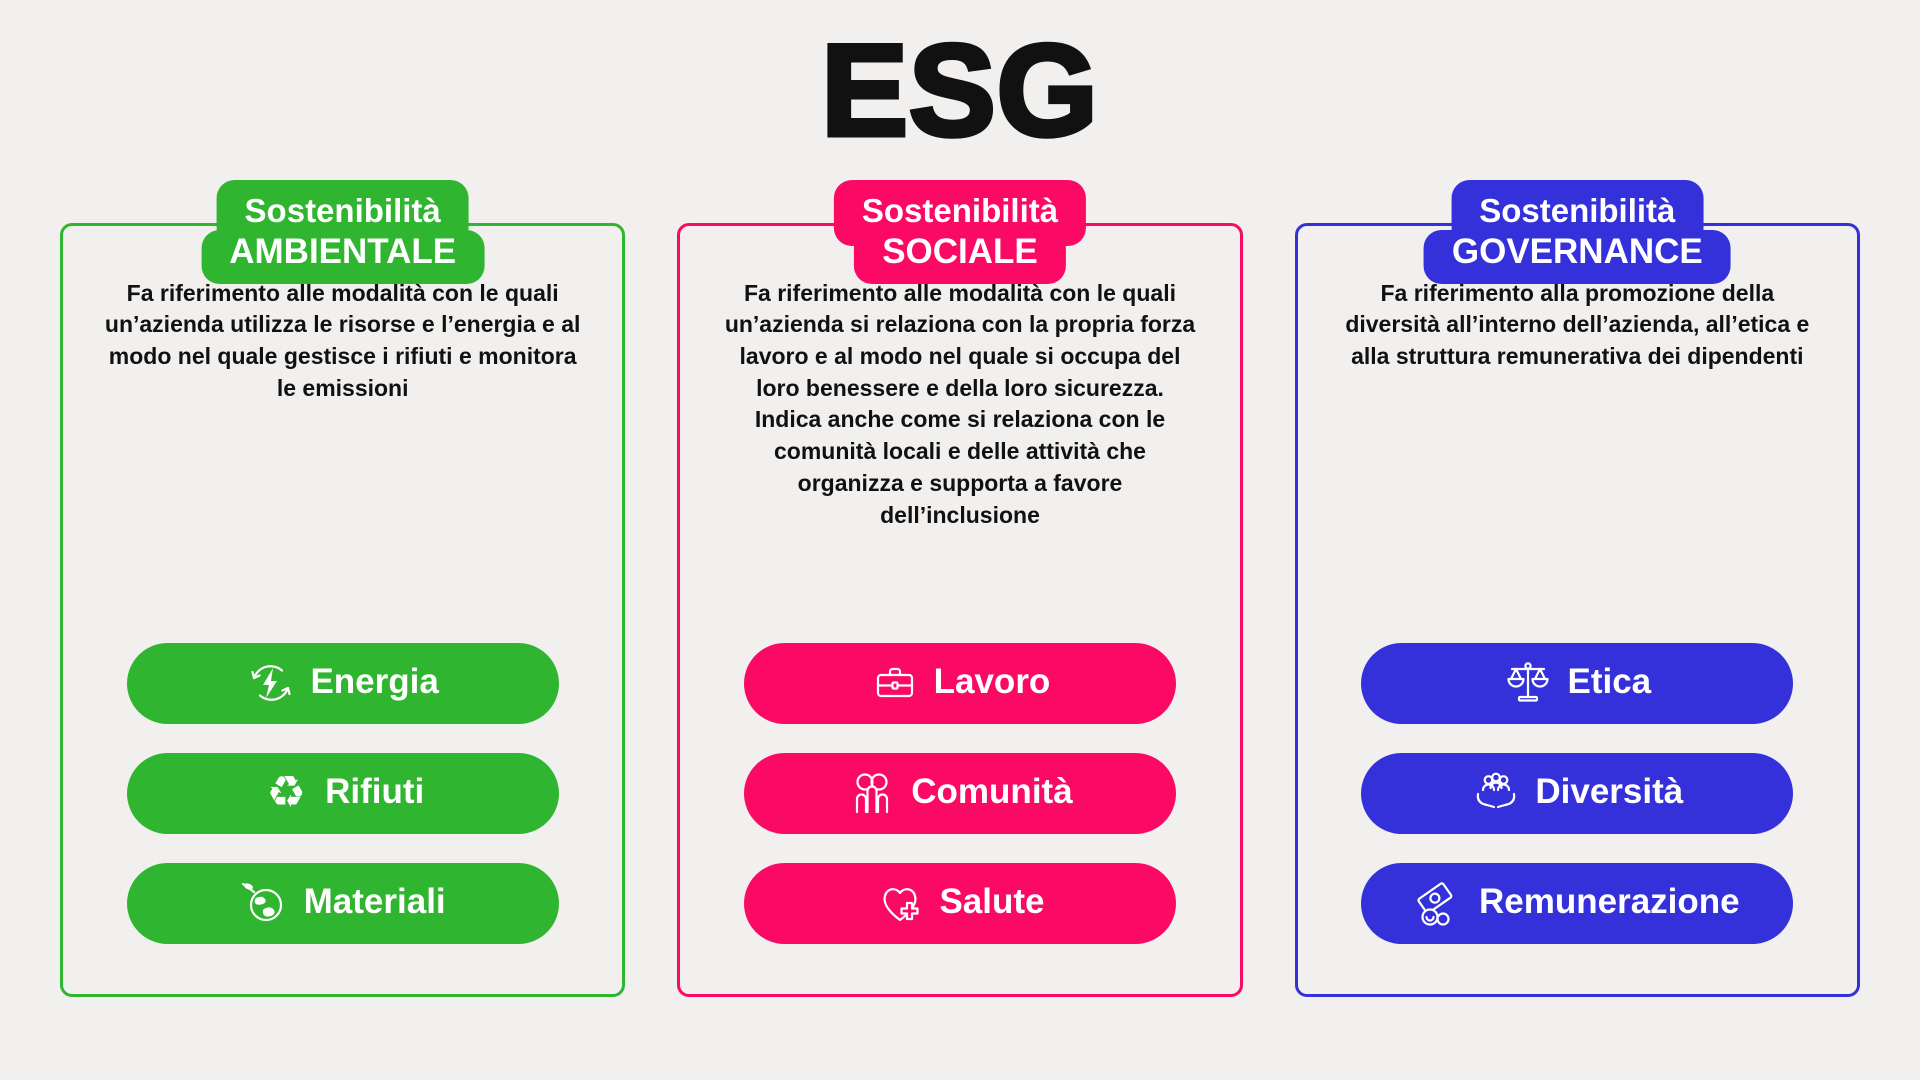  What do you see at coordinates (1496, 793) in the screenshot?
I see `inclusion-hands-icon` at bounding box center [1496, 793].